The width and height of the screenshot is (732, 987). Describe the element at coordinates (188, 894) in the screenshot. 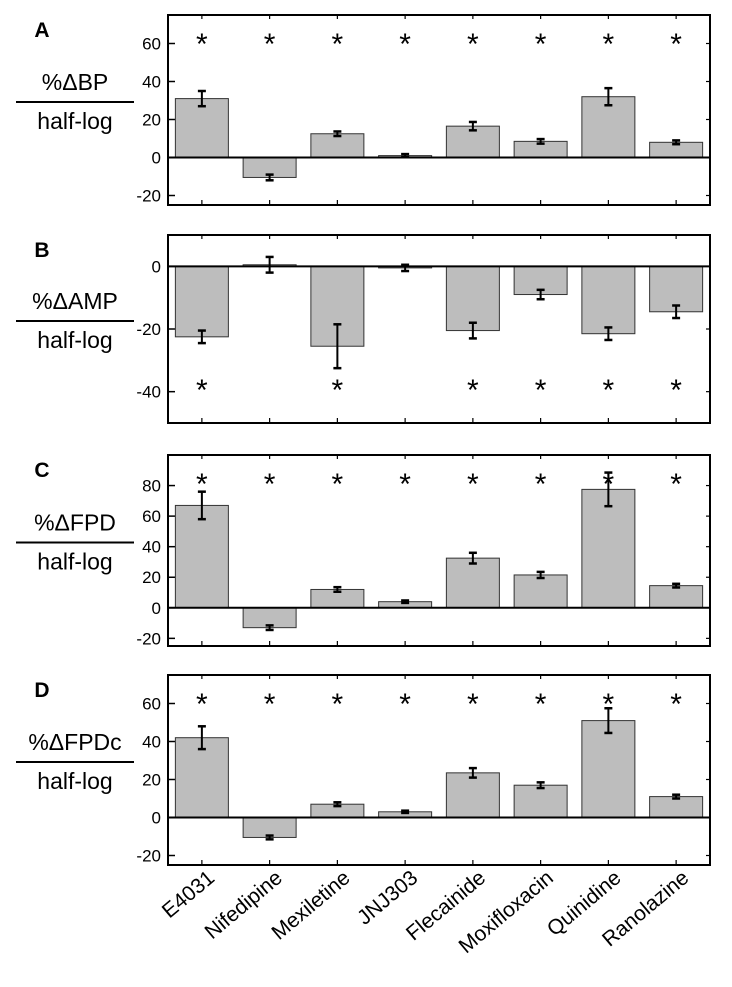

I see `x-category-label: E4031` at that location.